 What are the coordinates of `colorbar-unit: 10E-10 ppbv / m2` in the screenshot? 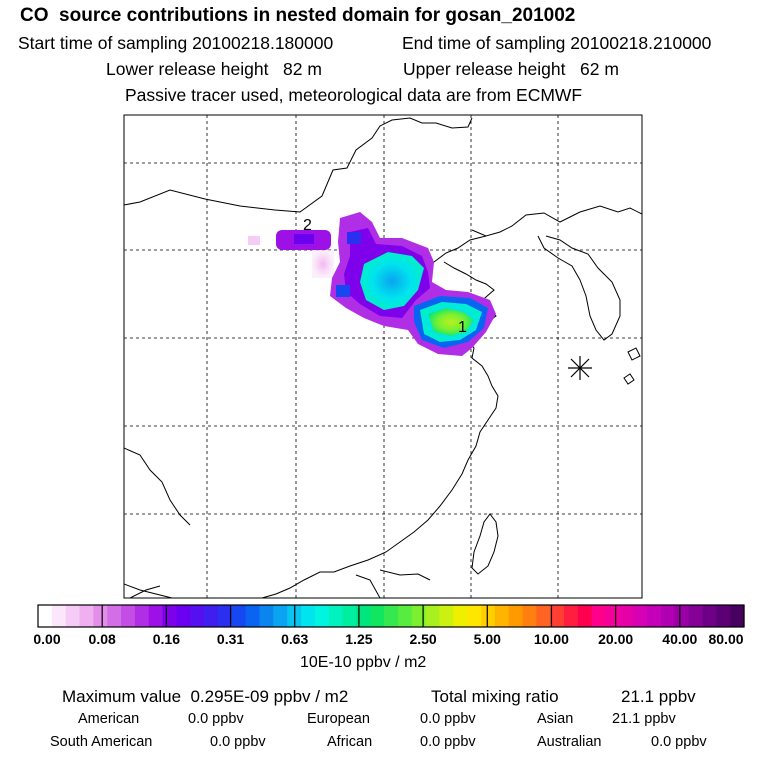 It's located at (363, 662).